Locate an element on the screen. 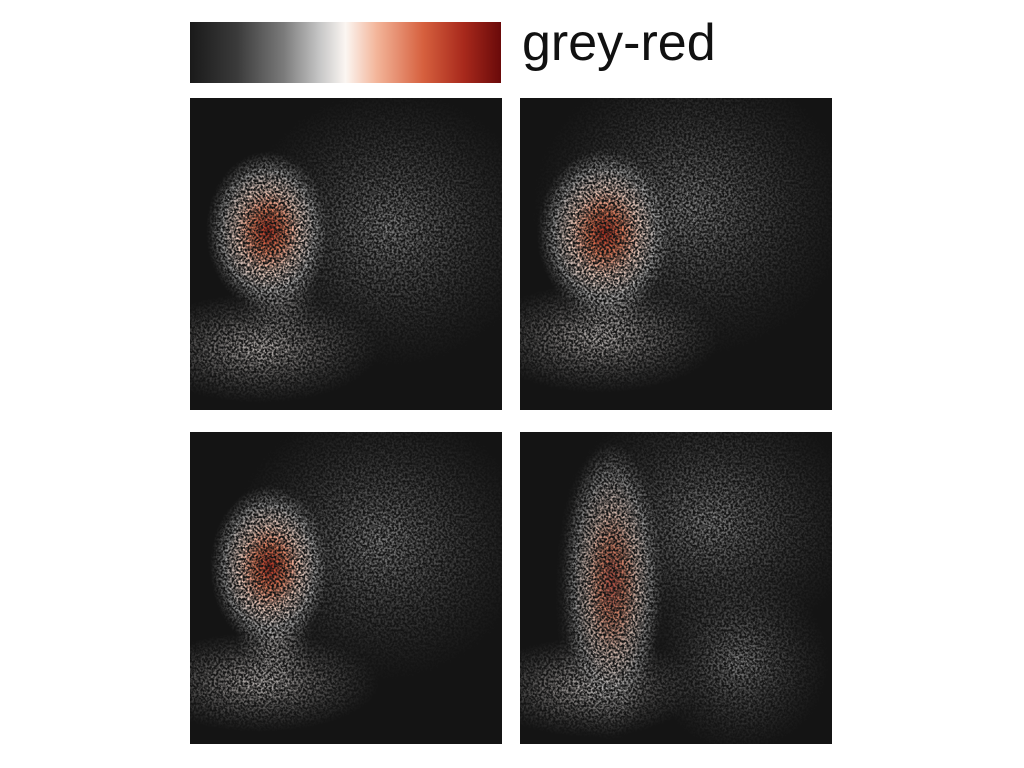  colorbar is located at coordinates (345, 52).